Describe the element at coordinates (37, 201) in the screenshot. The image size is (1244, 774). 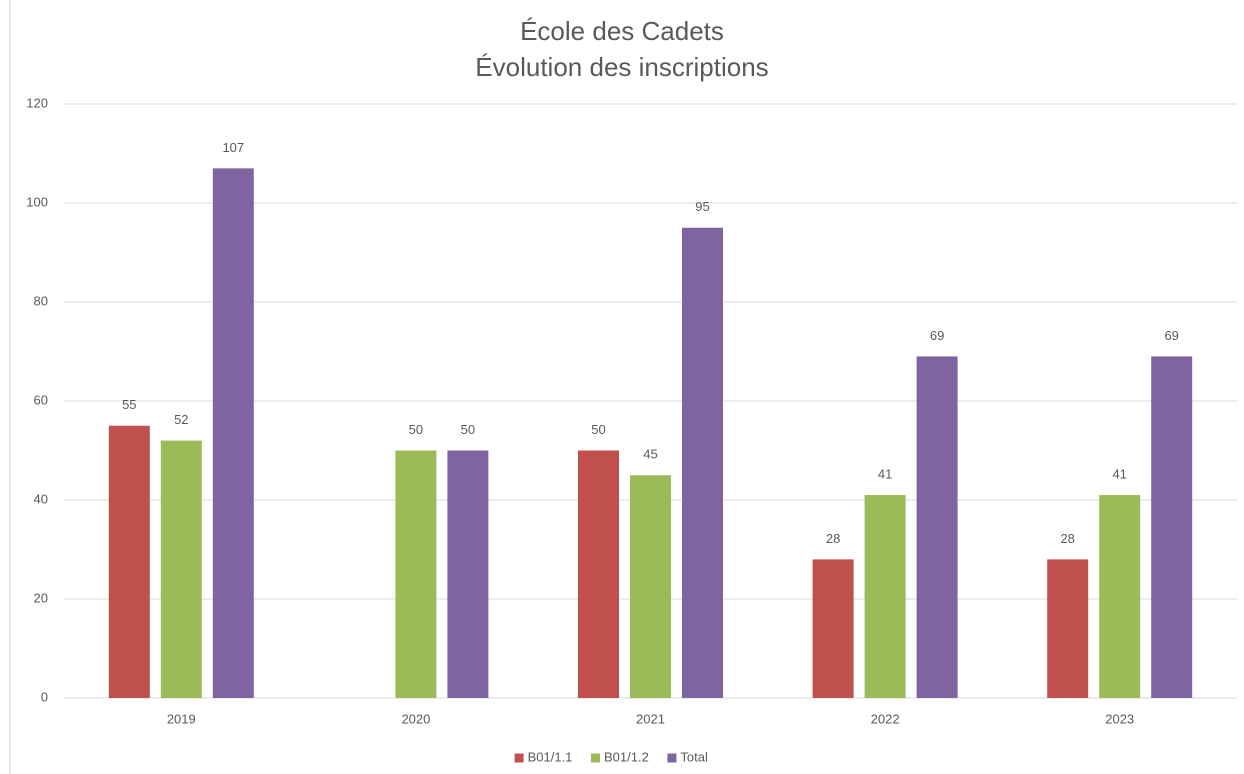
I see `y-tick-label: 100` at that location.